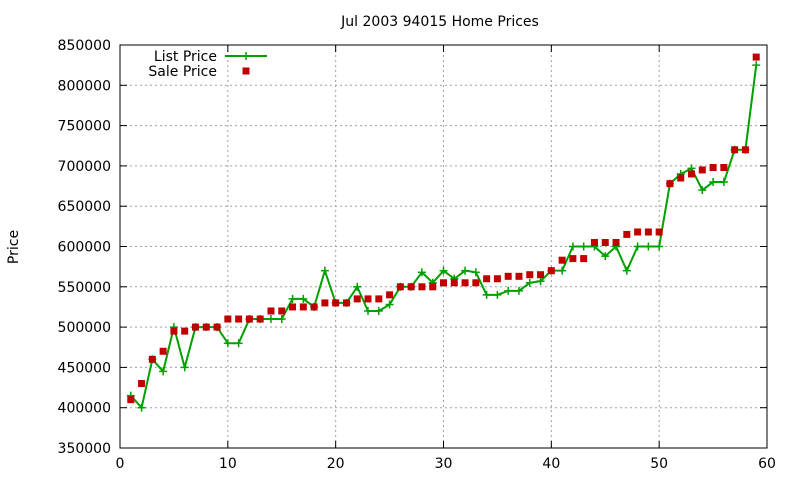 This screenshot has width=800, height=485. Describe the element at coordinates (551, 464) in the screenshot. I see `x-tick-label: 40` at that location.